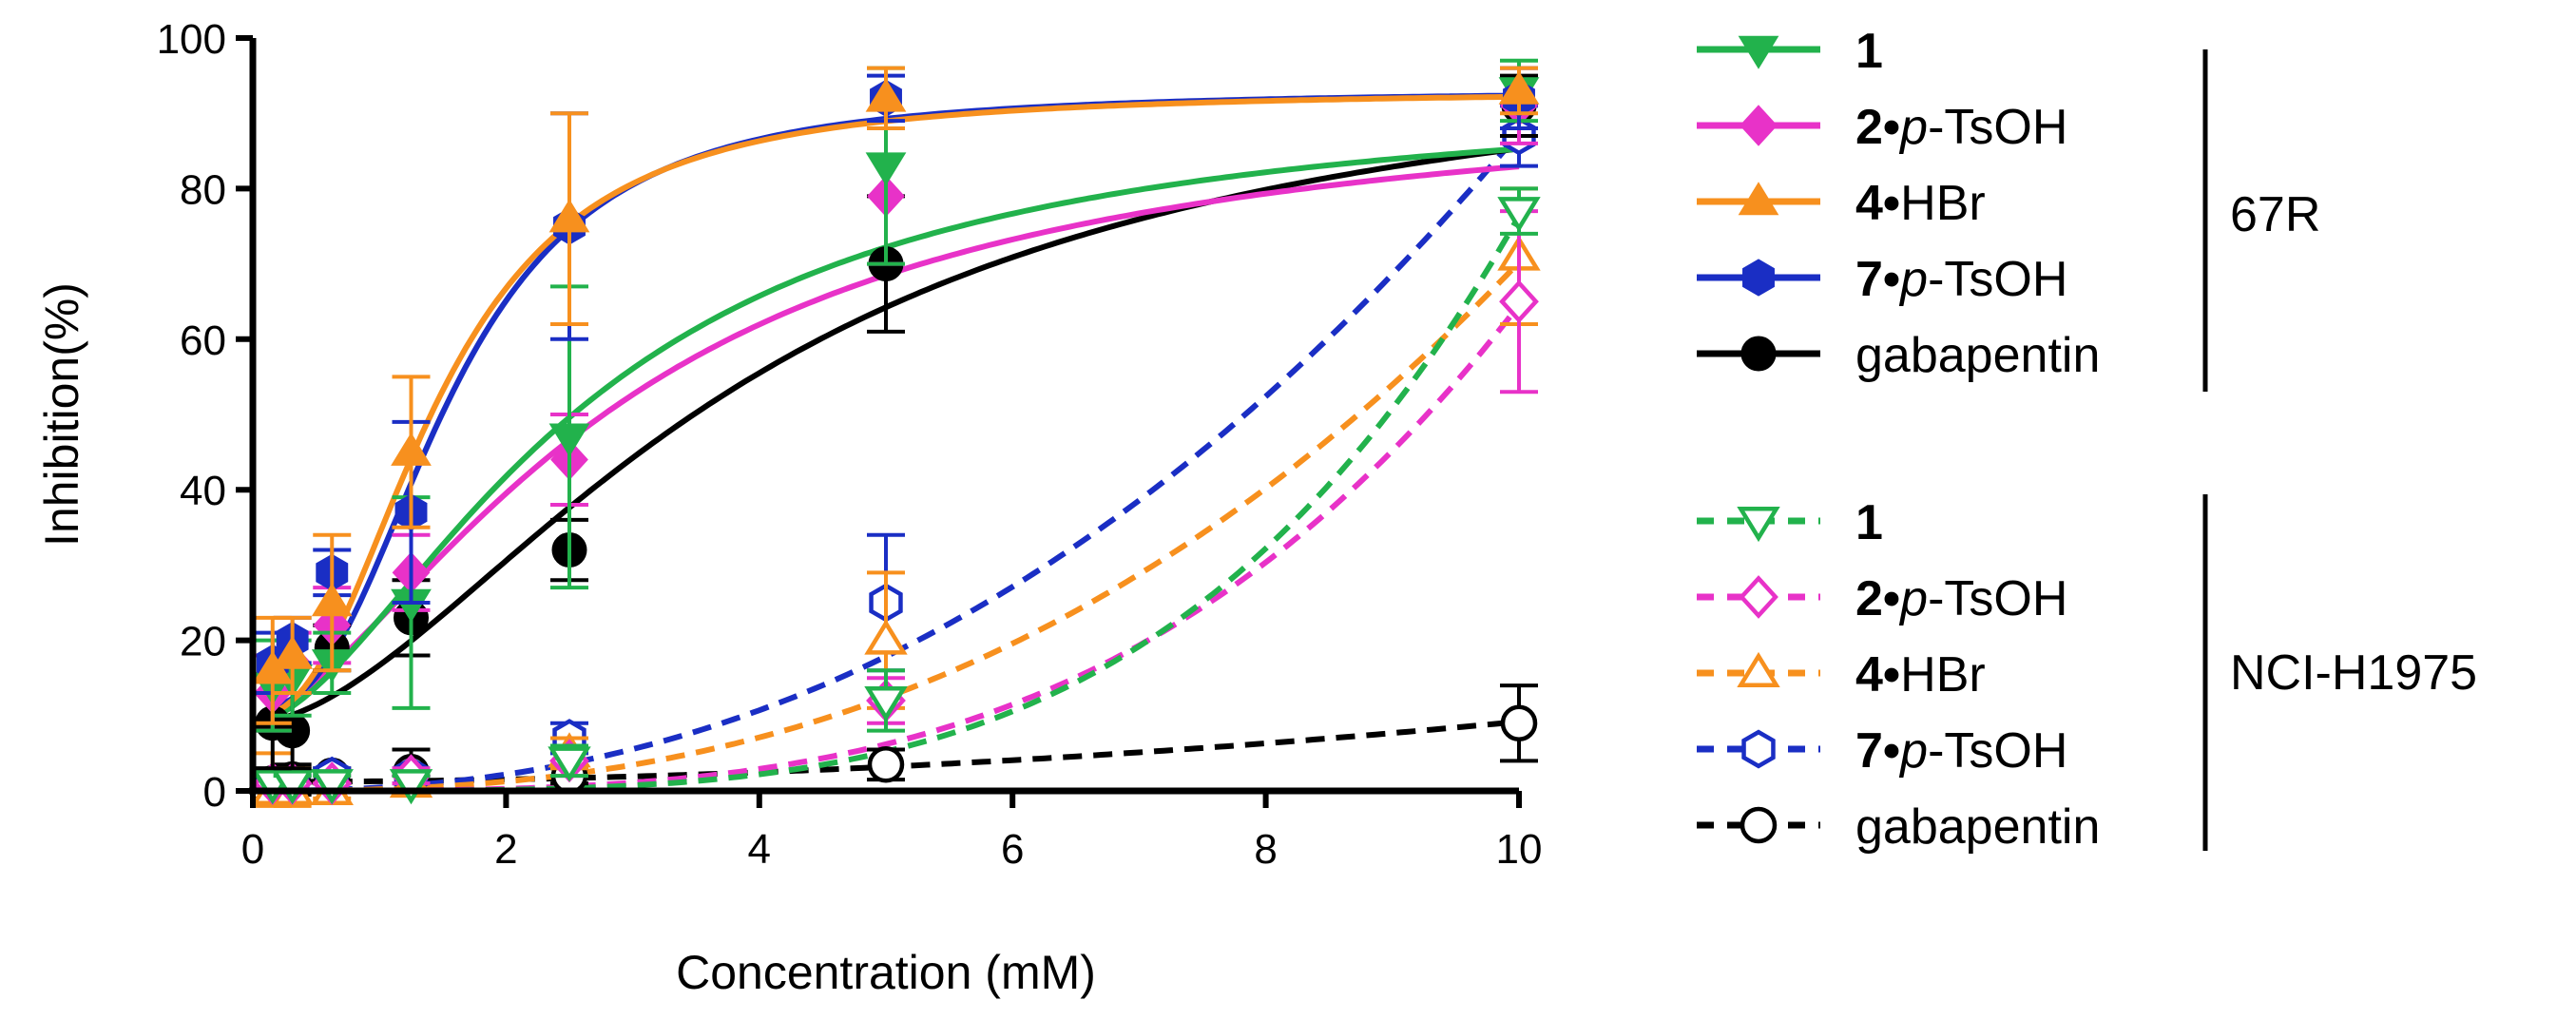 The width and height of the screenshot is (2576, 1020). I want to click on x-tick-label: 2, so click(506, 849).